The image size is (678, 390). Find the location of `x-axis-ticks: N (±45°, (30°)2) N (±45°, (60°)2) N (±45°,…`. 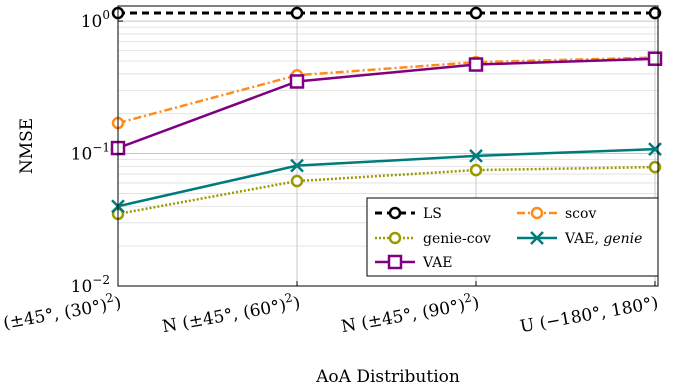

x-axis-ticks: N (±45°, (30°)2) N (±45°, (60°)2) N (±45°,… is located at coordinates (330, 309).